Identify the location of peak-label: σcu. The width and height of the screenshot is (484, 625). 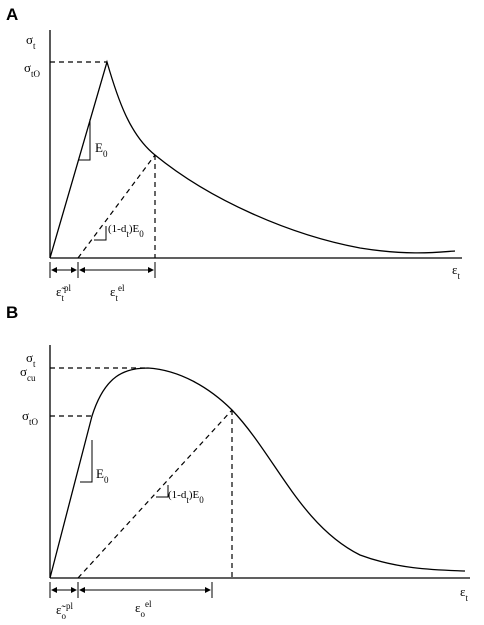
(28, 373).